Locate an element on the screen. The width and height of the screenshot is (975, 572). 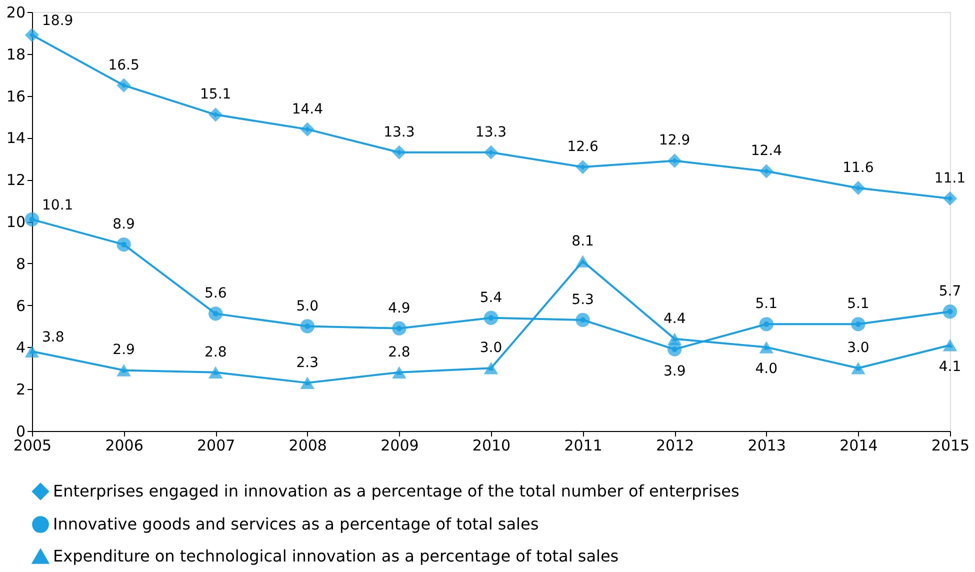
x-tick-label: 2015 is located at coordinates (950, 445).